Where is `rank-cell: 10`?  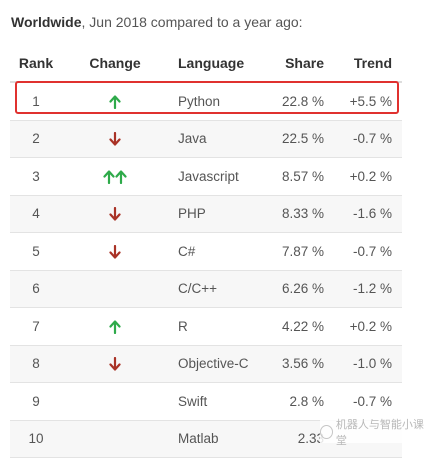
rank-cell: 10 is located at coordinates (36, 439).